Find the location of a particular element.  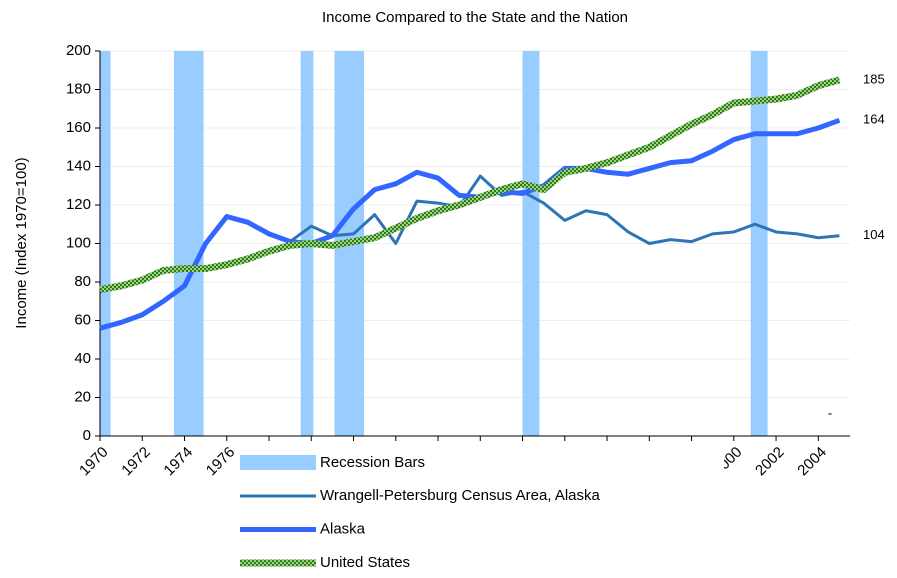

end-label: 164 is located at coordinates (874, 119).